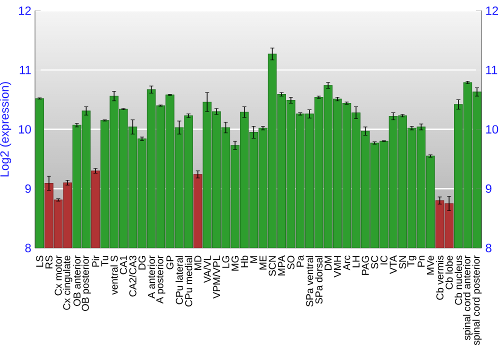 The height and width of the screenshot is (355, 500). What do you see at coordinates (123, 265) in the screenshot?
I see `x-tick-label: CA1` at bounding box center [123, 265].